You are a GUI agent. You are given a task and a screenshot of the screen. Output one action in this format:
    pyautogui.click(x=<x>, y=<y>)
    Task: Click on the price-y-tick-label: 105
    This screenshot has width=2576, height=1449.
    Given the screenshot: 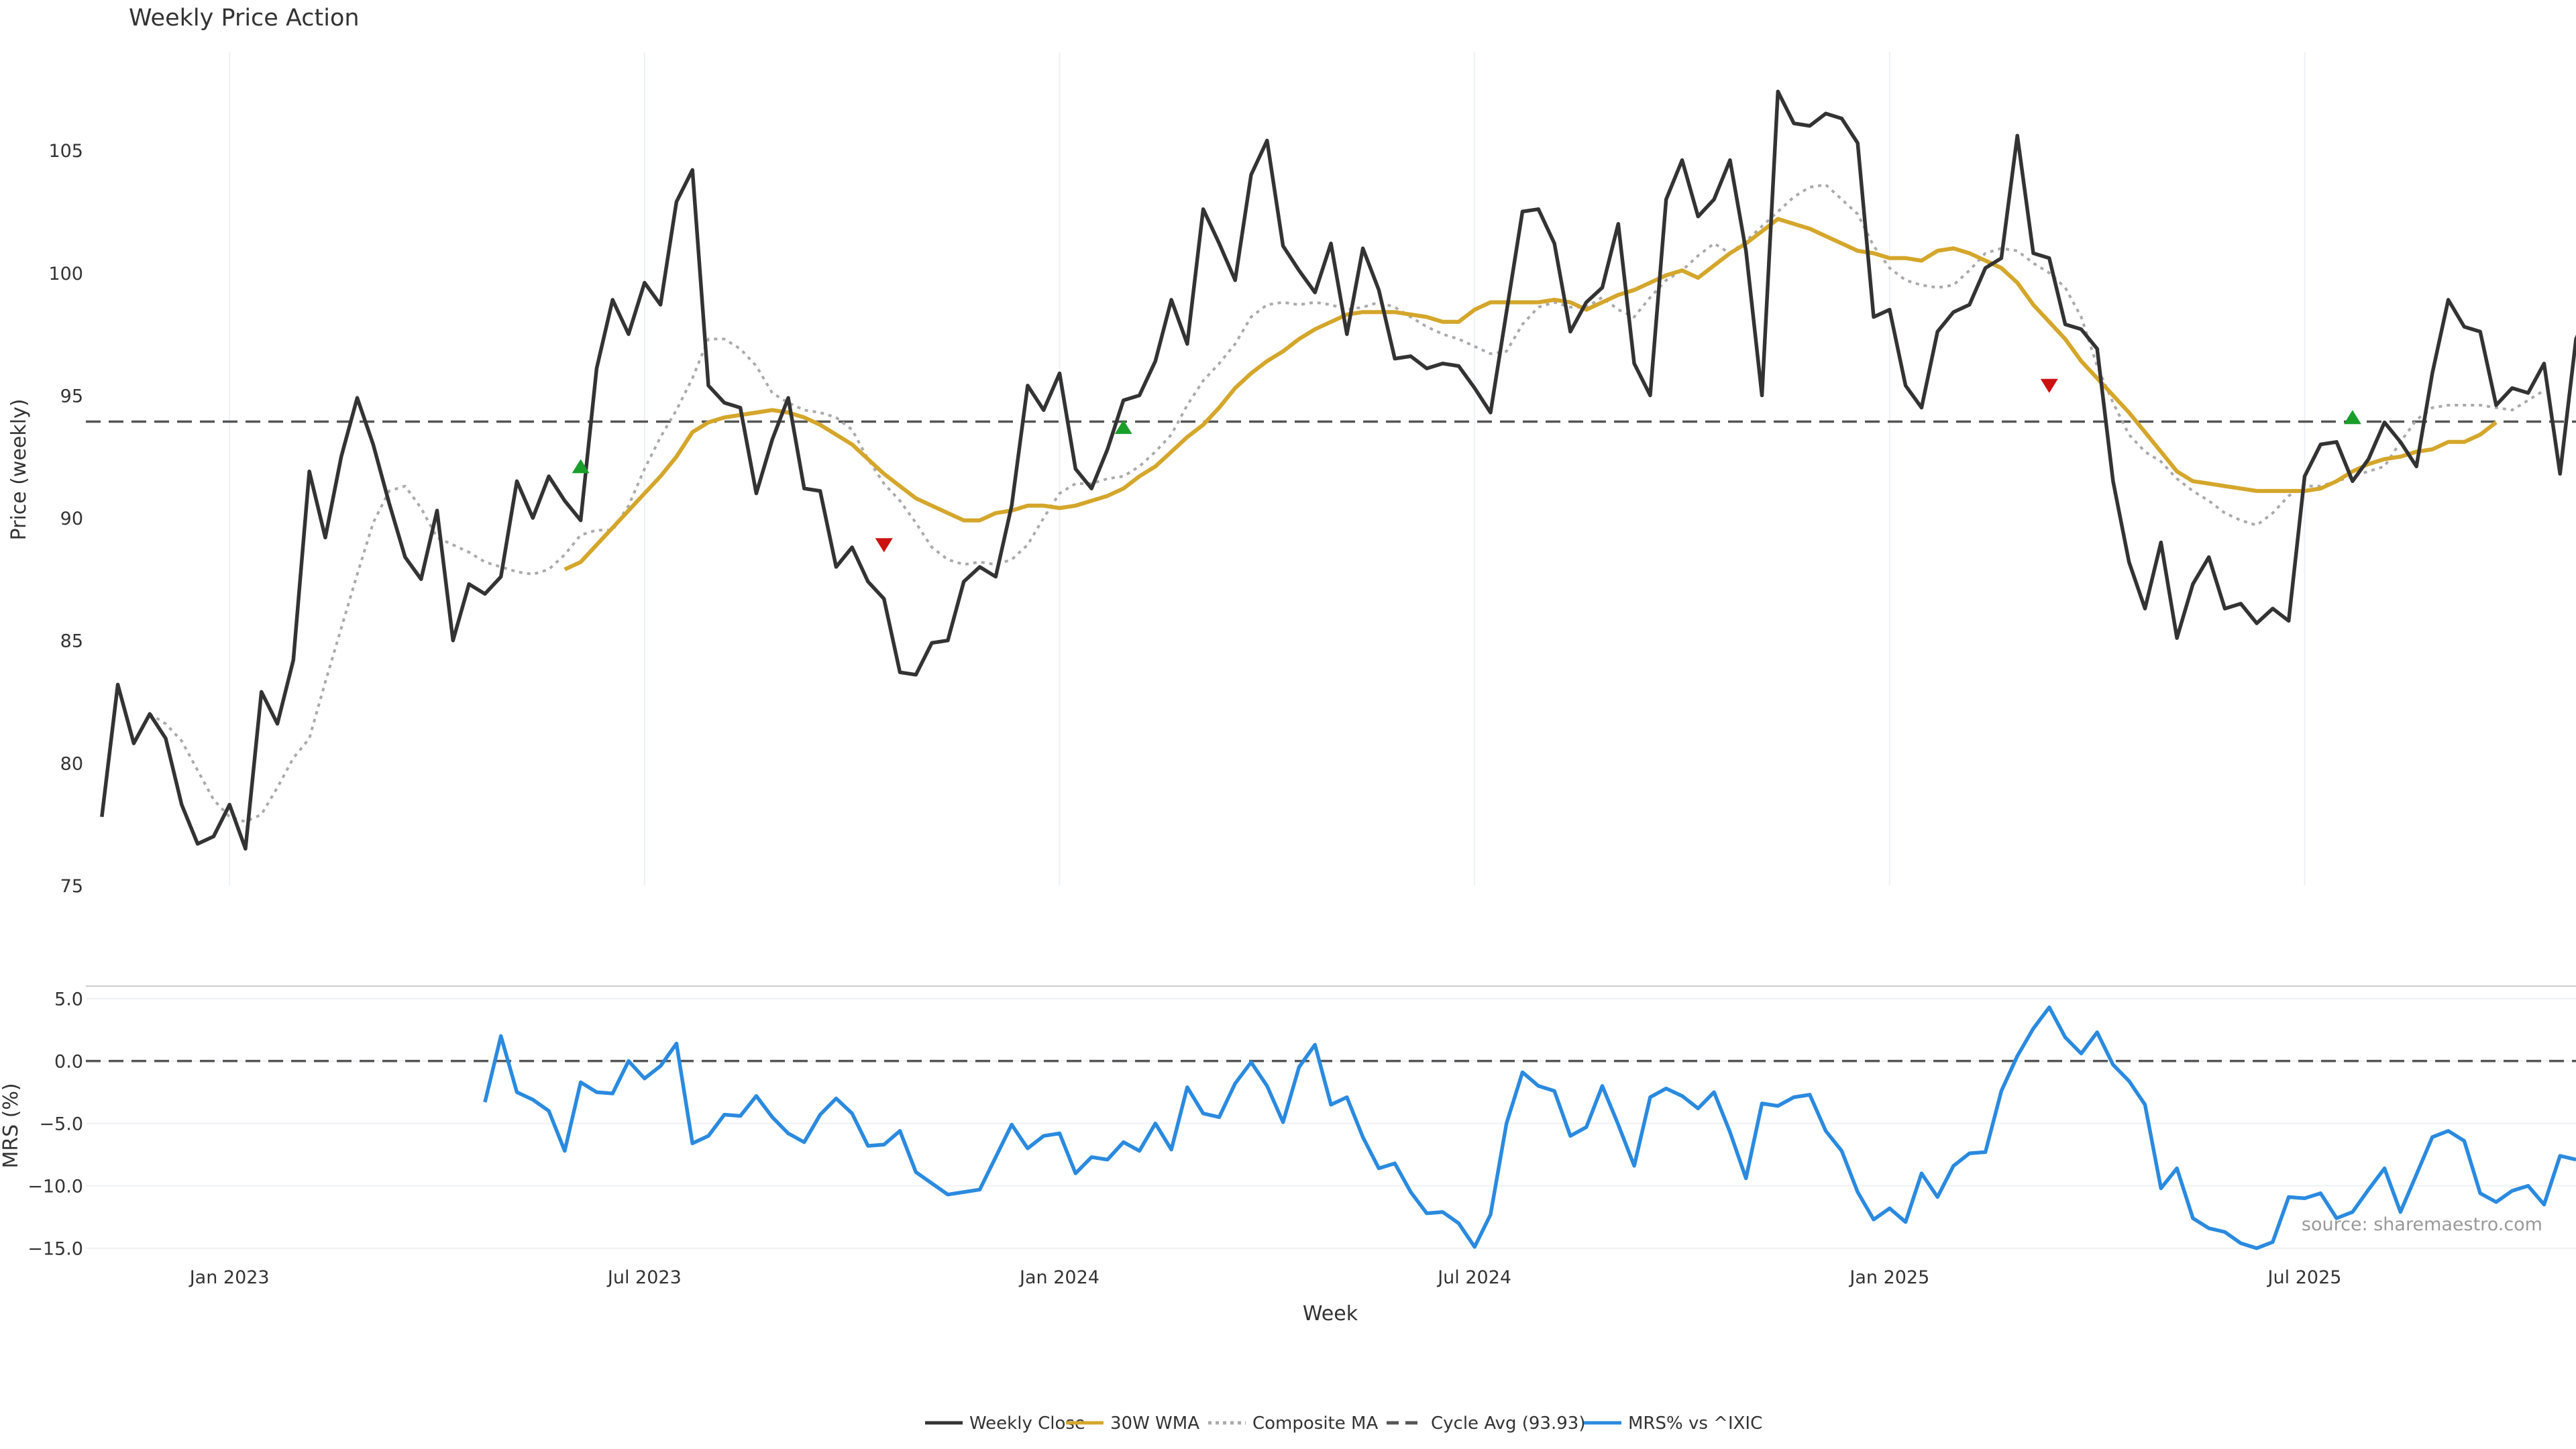 What is the action you would take?
    pyautogui.click(x=65, y=151)
    